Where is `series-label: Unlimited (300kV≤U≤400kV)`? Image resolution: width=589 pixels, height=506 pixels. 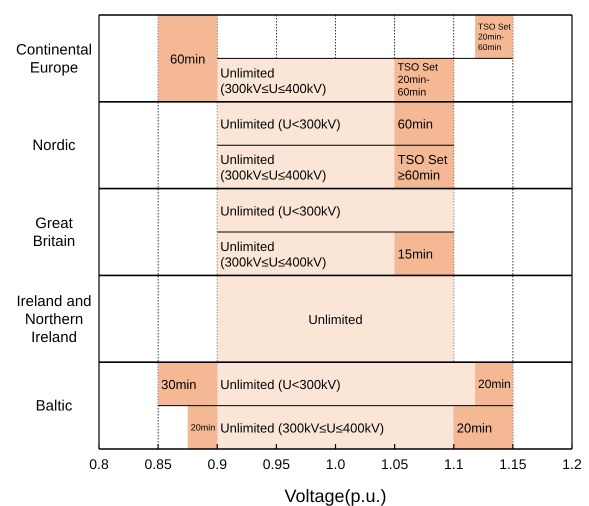 series-label: Unlimited (300kV≤U≤400kV) is located at coordinates (302, 427).